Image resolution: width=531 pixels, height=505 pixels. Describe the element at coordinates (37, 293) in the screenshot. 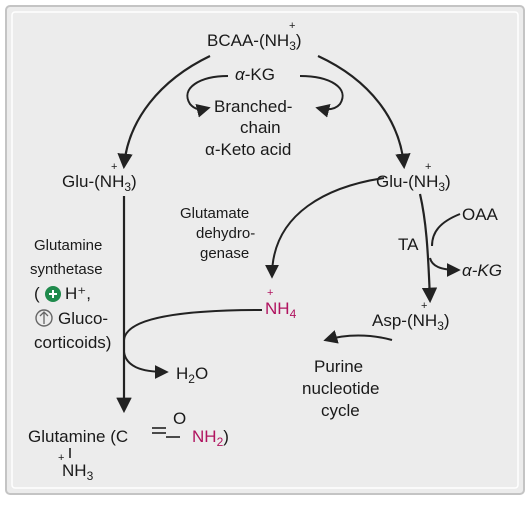

I see `gs-open-paren: (` at that location.